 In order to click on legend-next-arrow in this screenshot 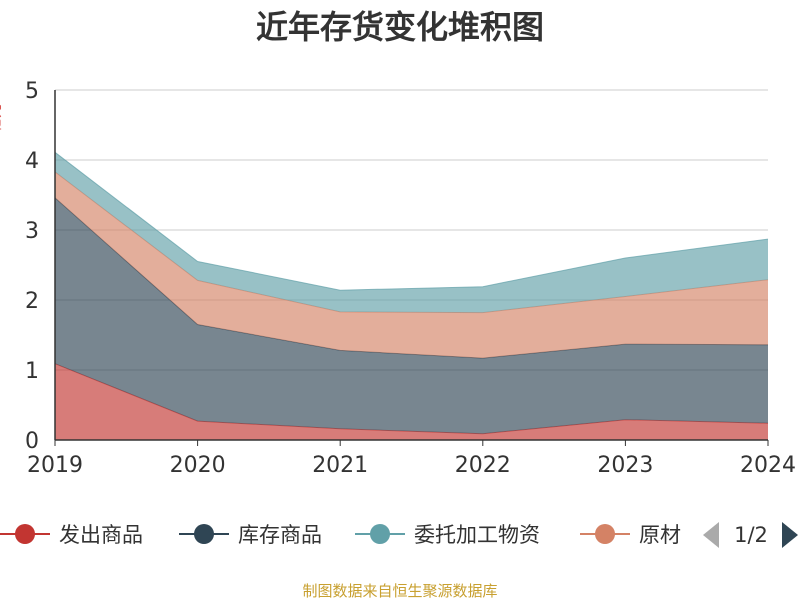, I will do `click(790, 535)`.